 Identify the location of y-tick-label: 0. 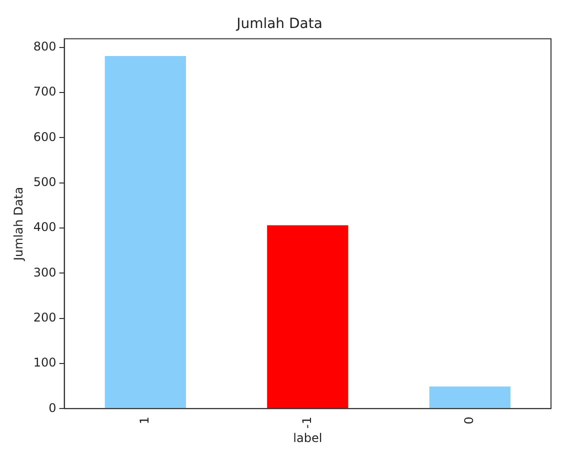
(52, 407).